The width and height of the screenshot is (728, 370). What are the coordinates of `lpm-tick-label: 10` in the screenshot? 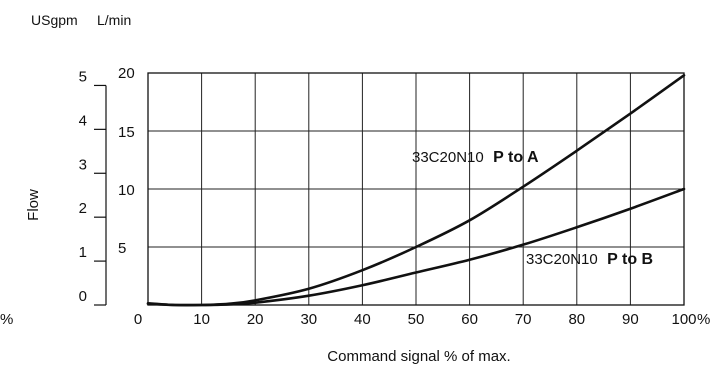 It's located at (126, 190).